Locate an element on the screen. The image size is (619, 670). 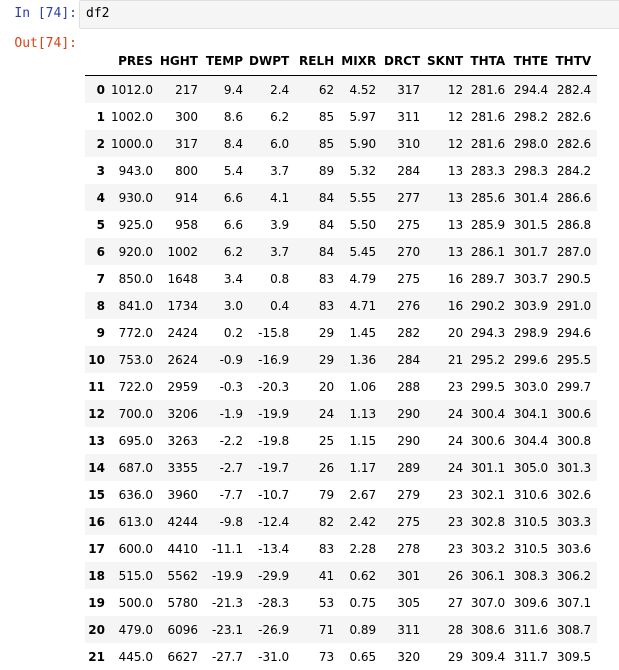
code-text: df2 is located at coordinates (97, 14).